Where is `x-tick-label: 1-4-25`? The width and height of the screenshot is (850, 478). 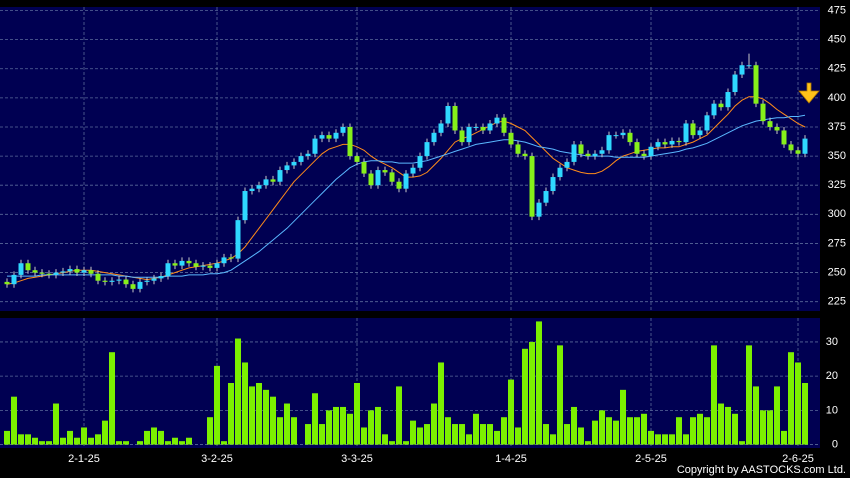
x-tick-label: 1-4-25 is located at coordinates (511, 459).